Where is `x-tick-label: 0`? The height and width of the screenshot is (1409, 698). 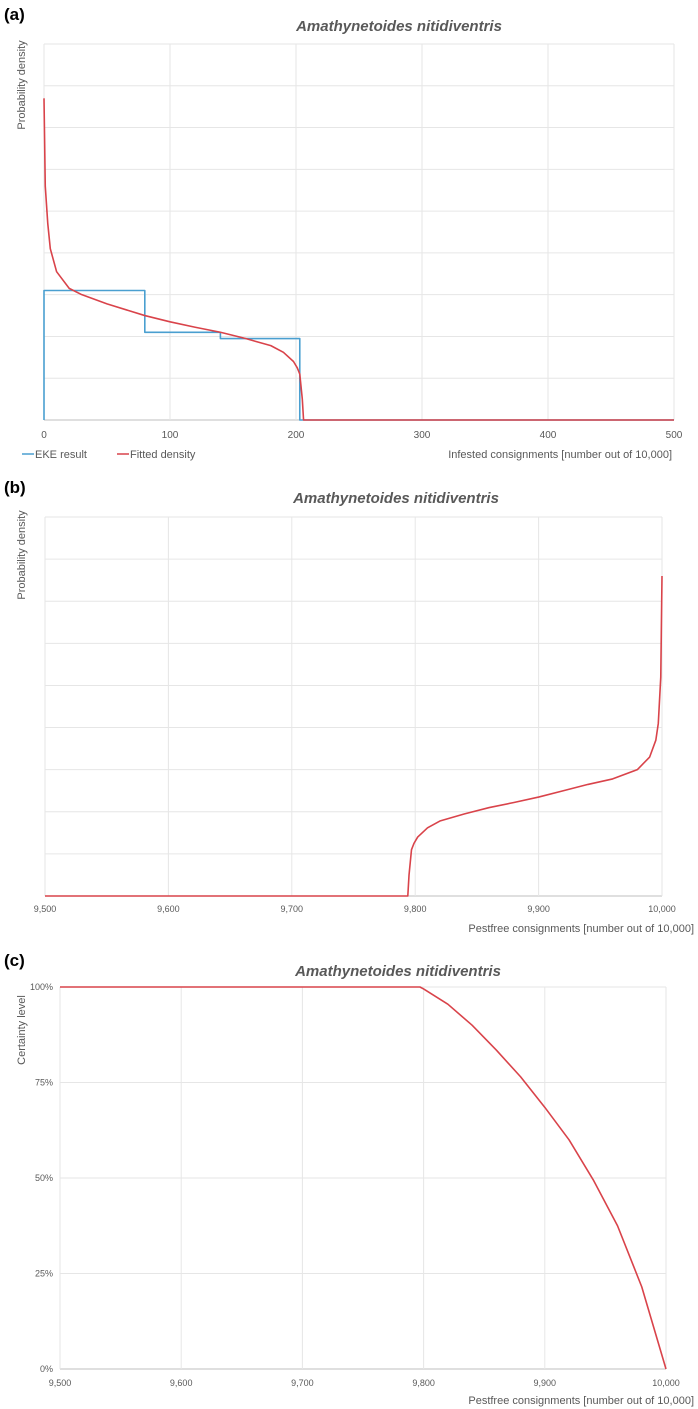
x-tick-label: 0 is located at coordinates (44, 435).